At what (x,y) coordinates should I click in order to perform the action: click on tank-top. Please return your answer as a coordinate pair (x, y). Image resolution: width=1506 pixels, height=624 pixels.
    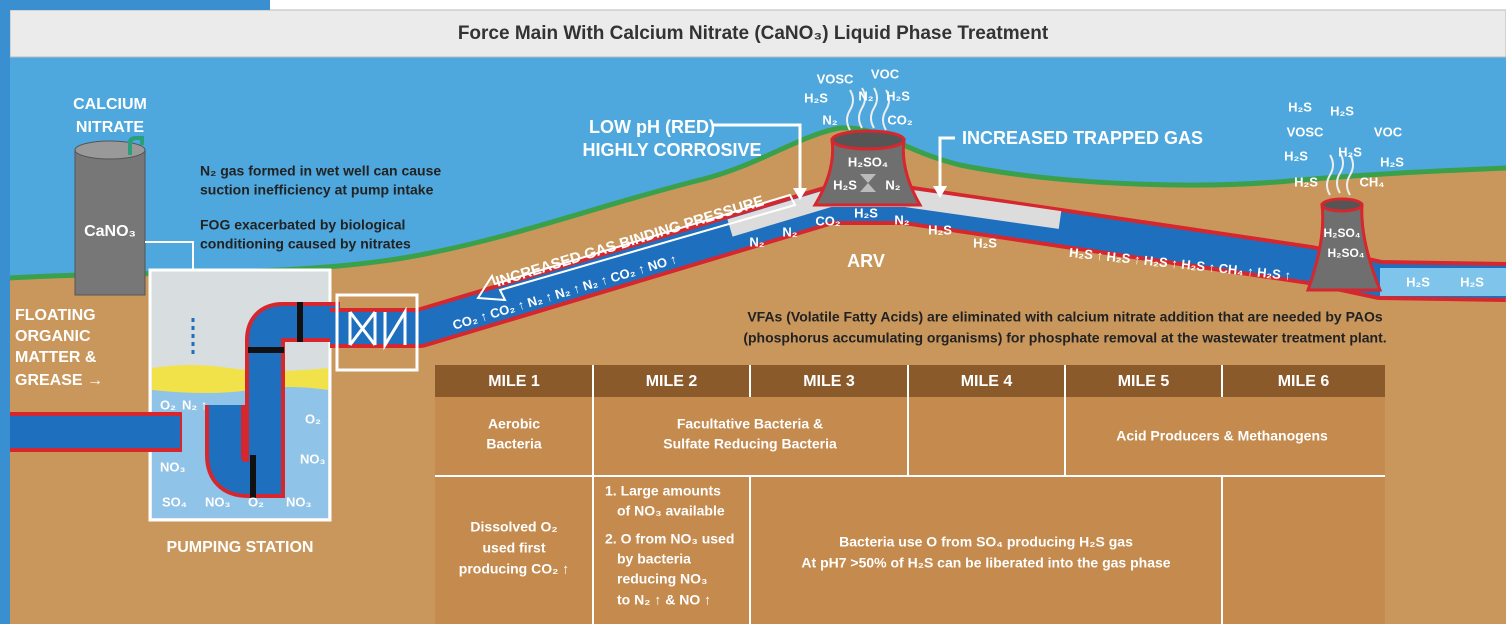
    Looking at the image, I should click on (110, 150).